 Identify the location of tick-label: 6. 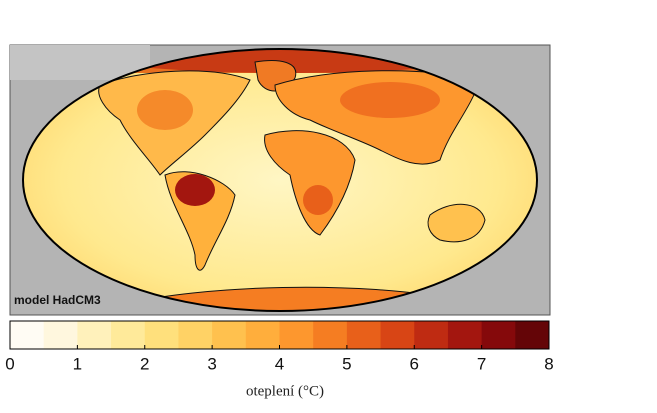
(414, 363).